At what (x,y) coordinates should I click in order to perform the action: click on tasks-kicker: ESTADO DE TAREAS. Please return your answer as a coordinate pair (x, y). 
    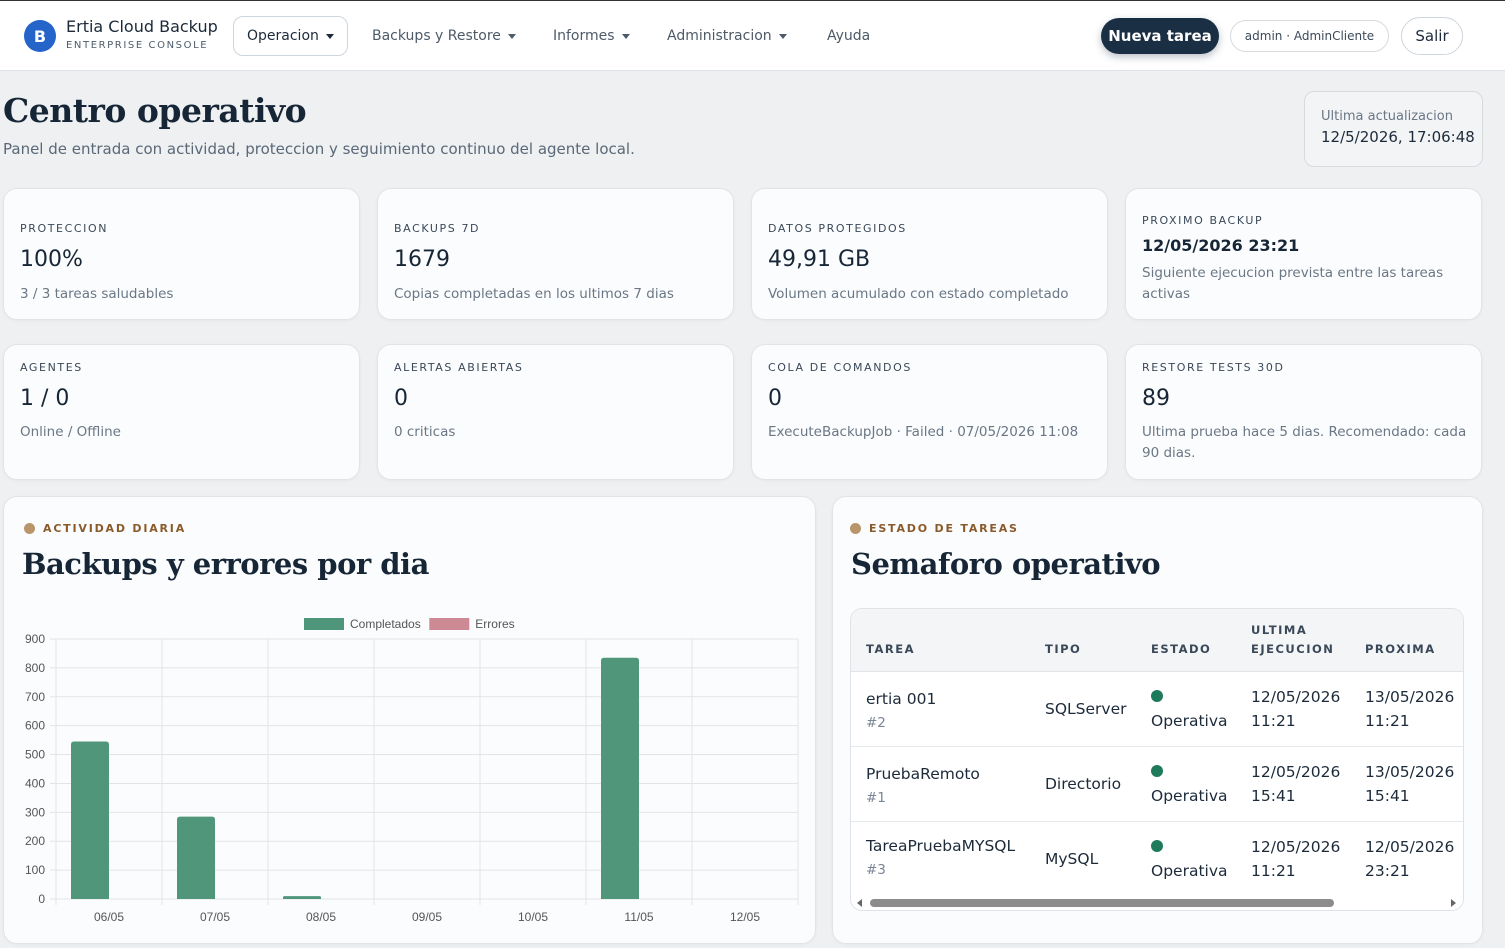
    Looking at the image, I should click on (934, 528).